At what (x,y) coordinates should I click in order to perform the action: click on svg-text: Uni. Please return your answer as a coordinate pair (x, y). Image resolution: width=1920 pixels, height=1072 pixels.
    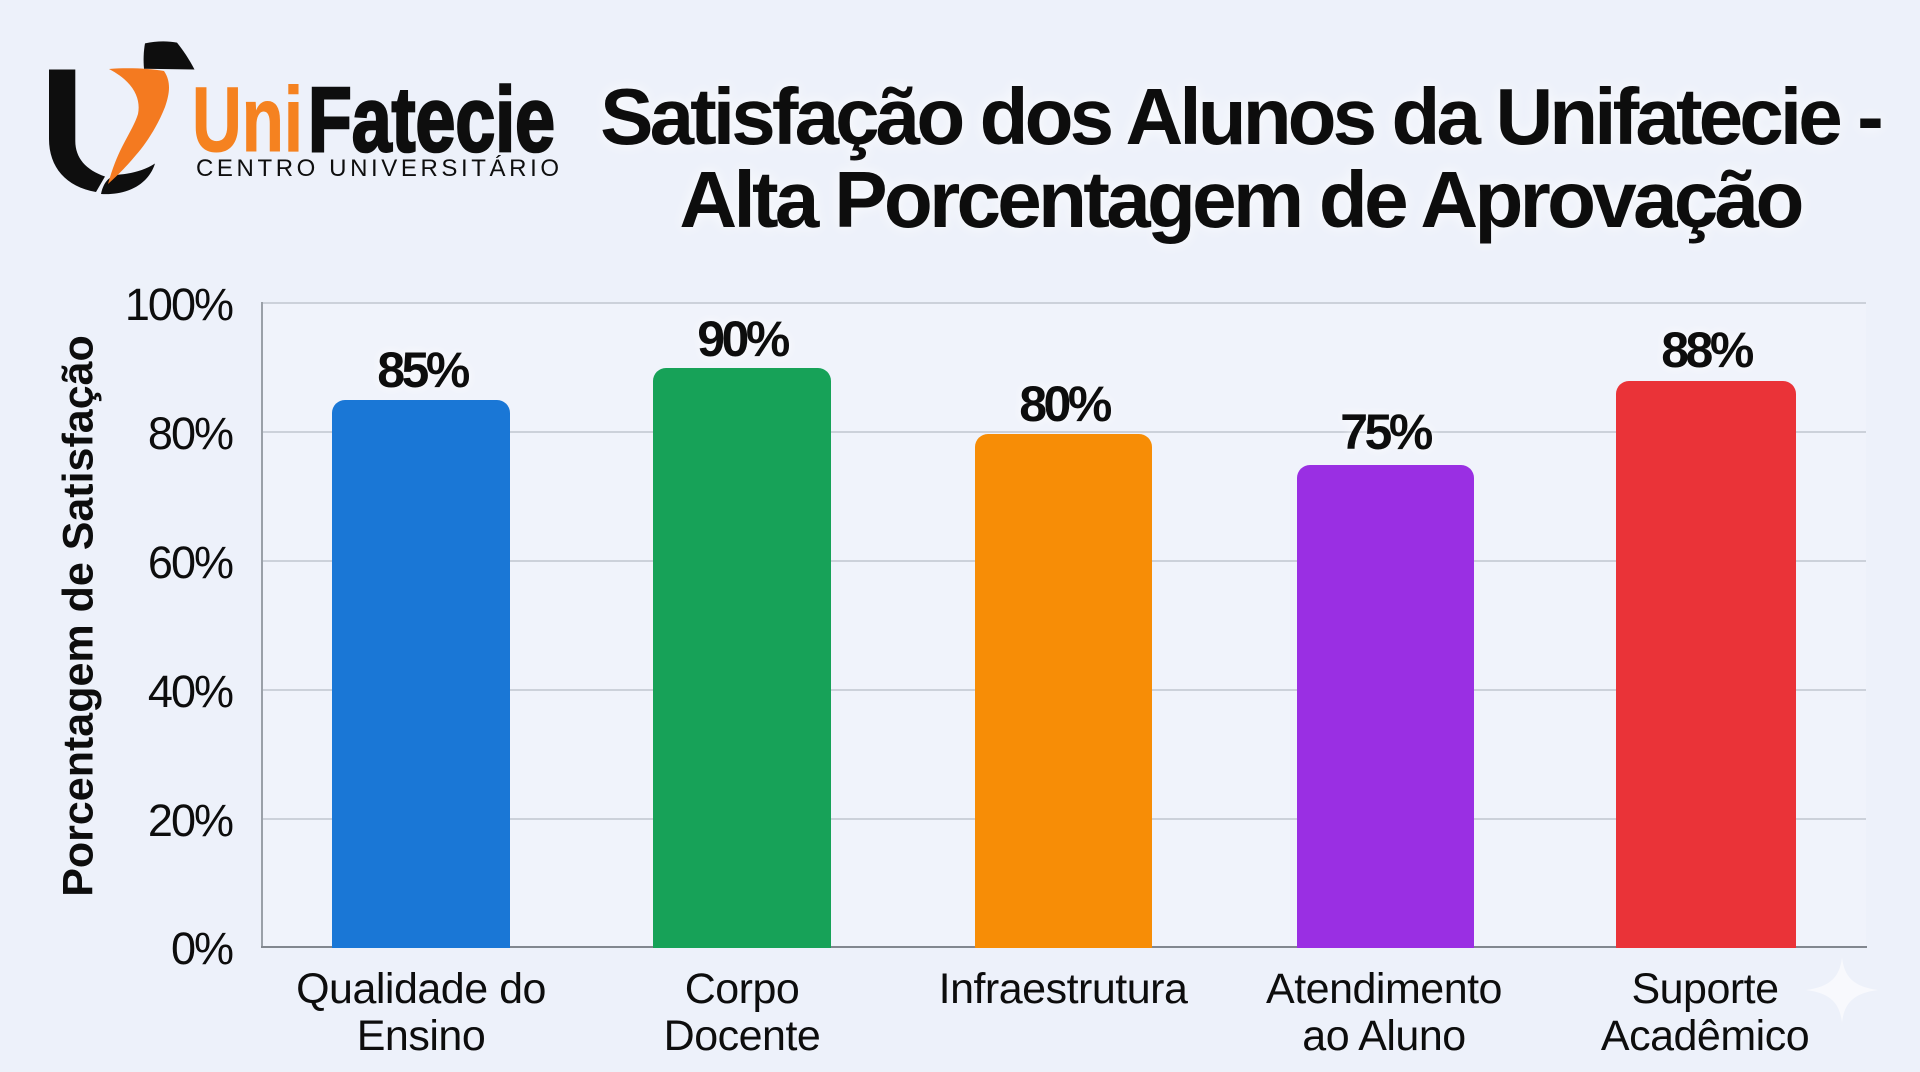
    Looking at the image, I should click on (247, 120).